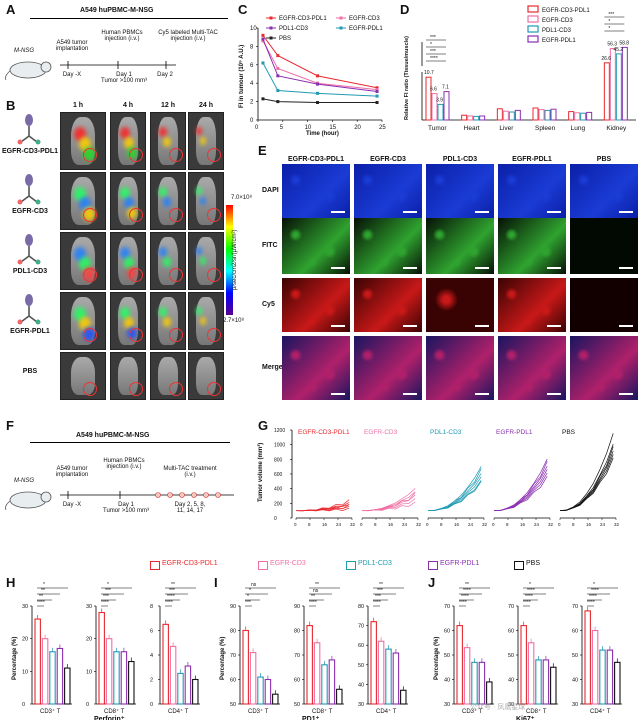 Image resolution: width=642 pixels, height=720 pixels. Describe the element at coordinates (72, 75) in the screenshot. I see `a-step1-bottom: Day -X` at that location.